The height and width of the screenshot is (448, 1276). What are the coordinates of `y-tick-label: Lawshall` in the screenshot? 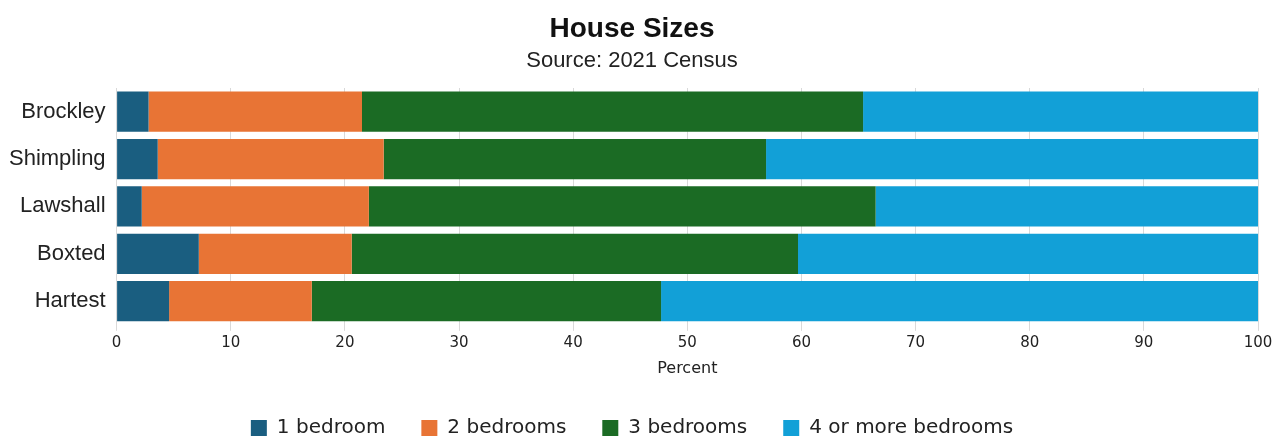 It's located at (63, 205).